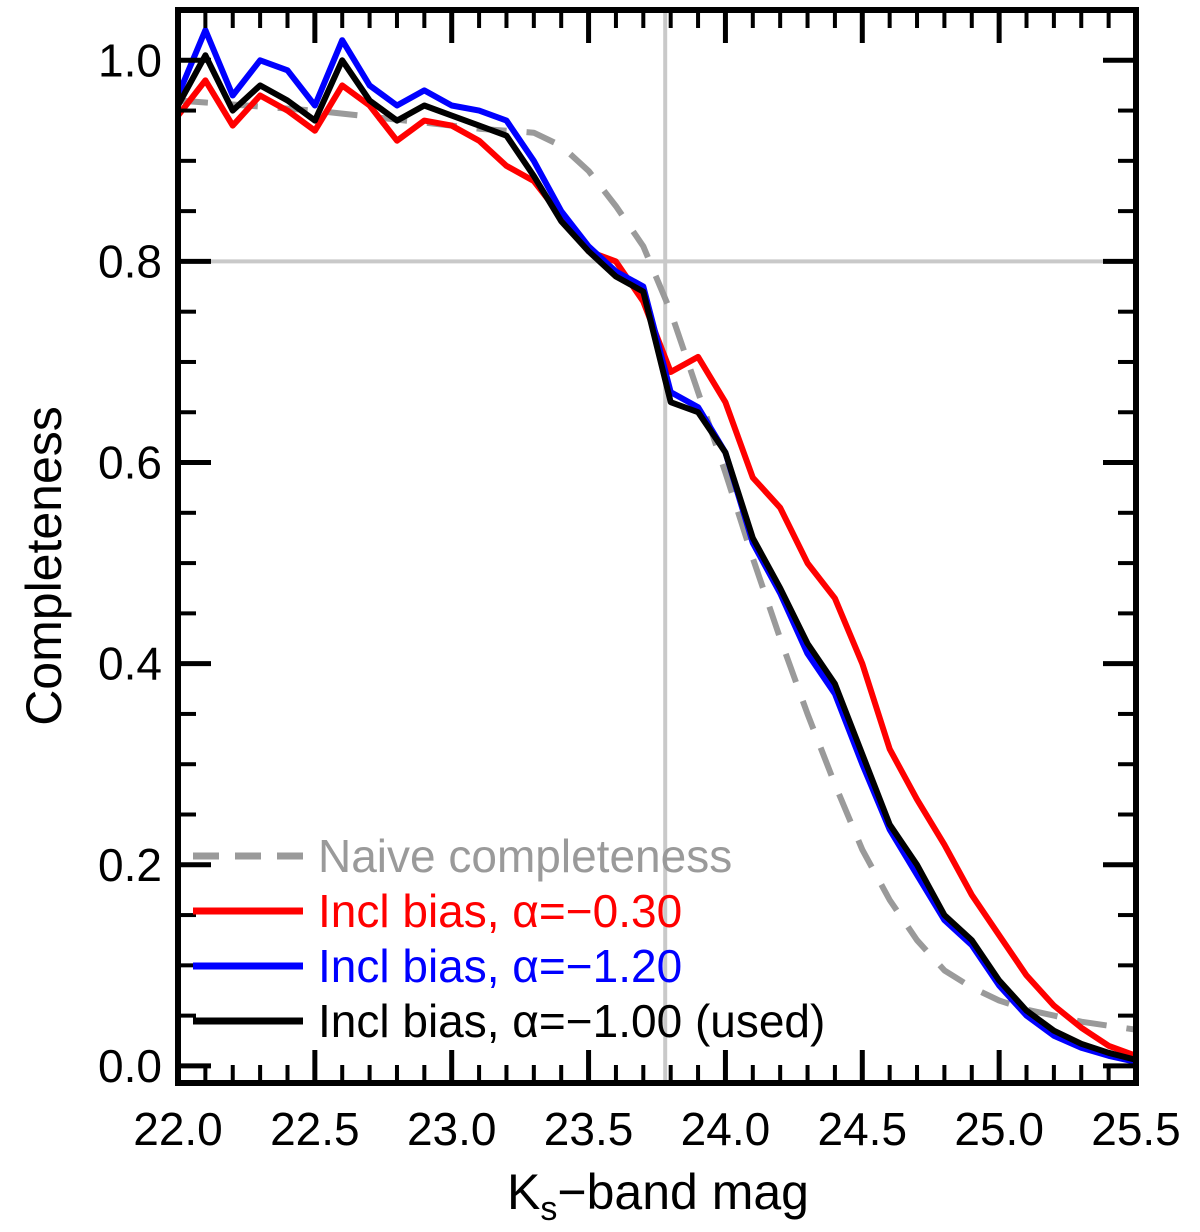 The height and width of the screenshot is (1232, 1200). What do you see at coordinates (683, 1192) in the screenshot?
I see `x-axis-title-suffix: −band mag` at bounding box center [683, 1192].